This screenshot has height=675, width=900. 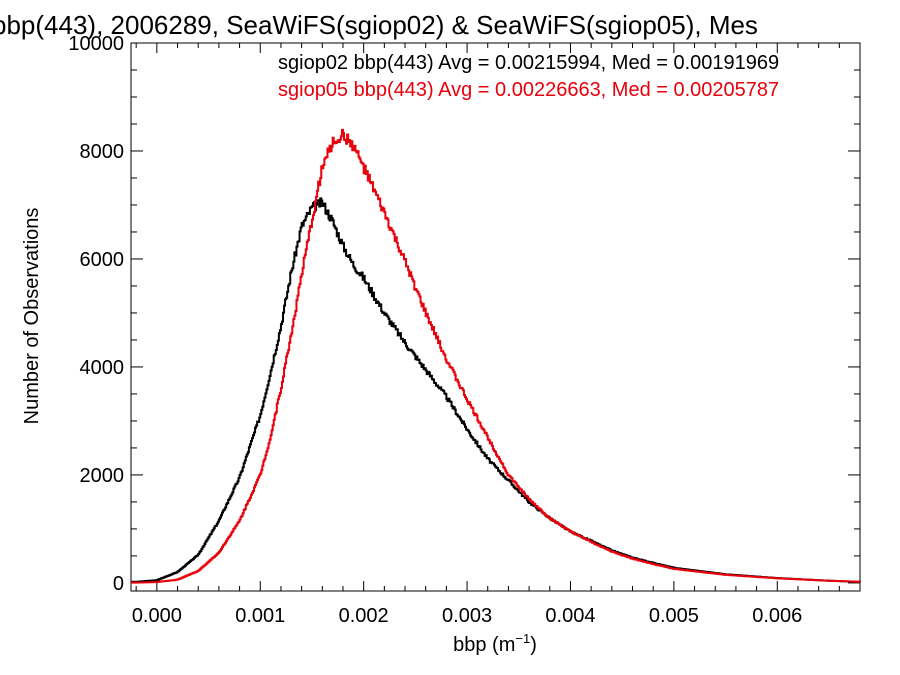 I want to click on x-tick-label: 0.004, so click(x=570, y=616).